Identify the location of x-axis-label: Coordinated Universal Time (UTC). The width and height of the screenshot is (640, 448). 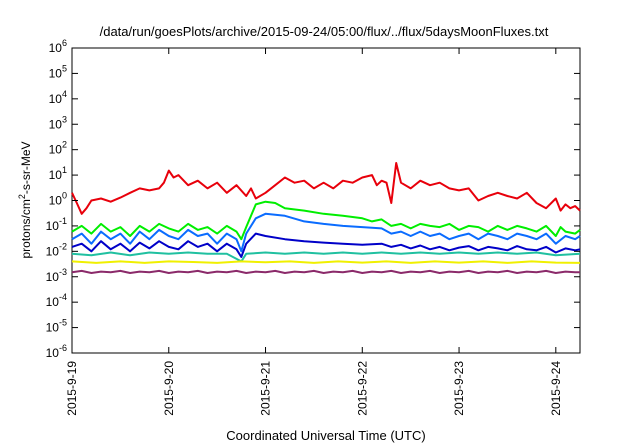
(325, 435).